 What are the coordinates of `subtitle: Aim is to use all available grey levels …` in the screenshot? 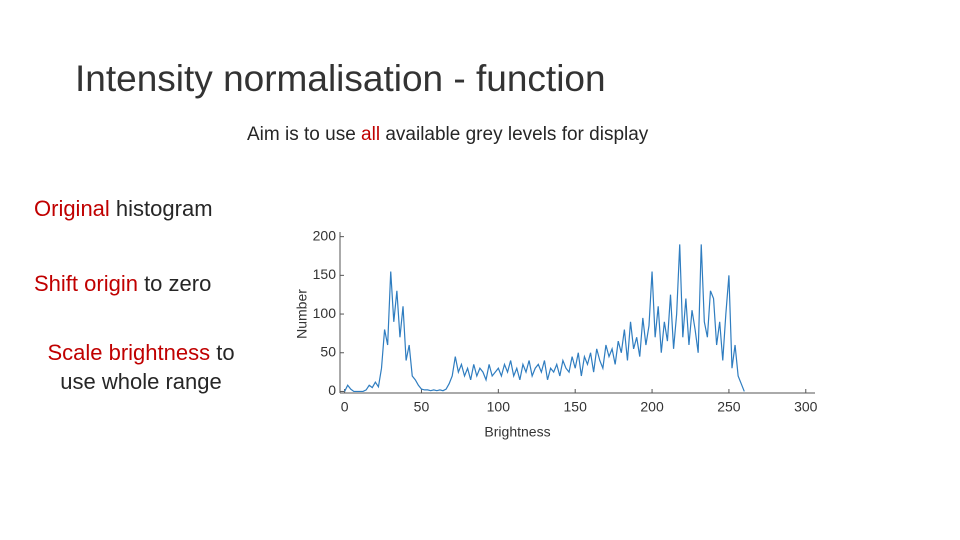 It's located at (447, 135).